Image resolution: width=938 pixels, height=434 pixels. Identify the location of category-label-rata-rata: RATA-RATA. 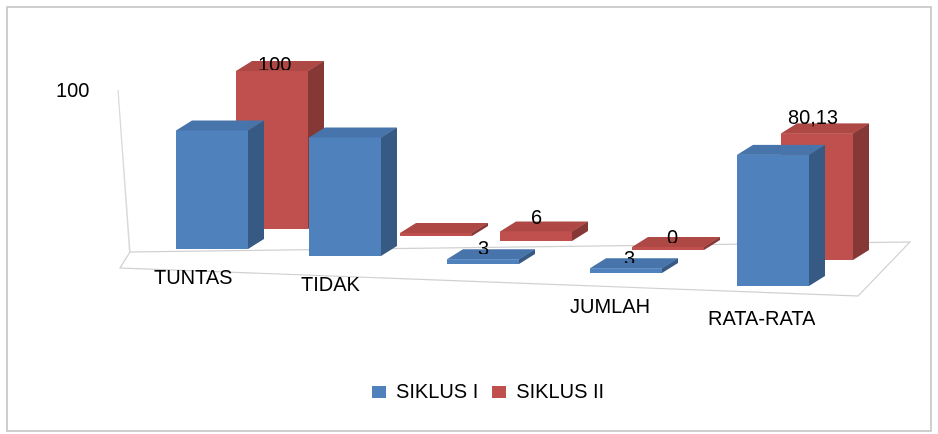
(762, 317).